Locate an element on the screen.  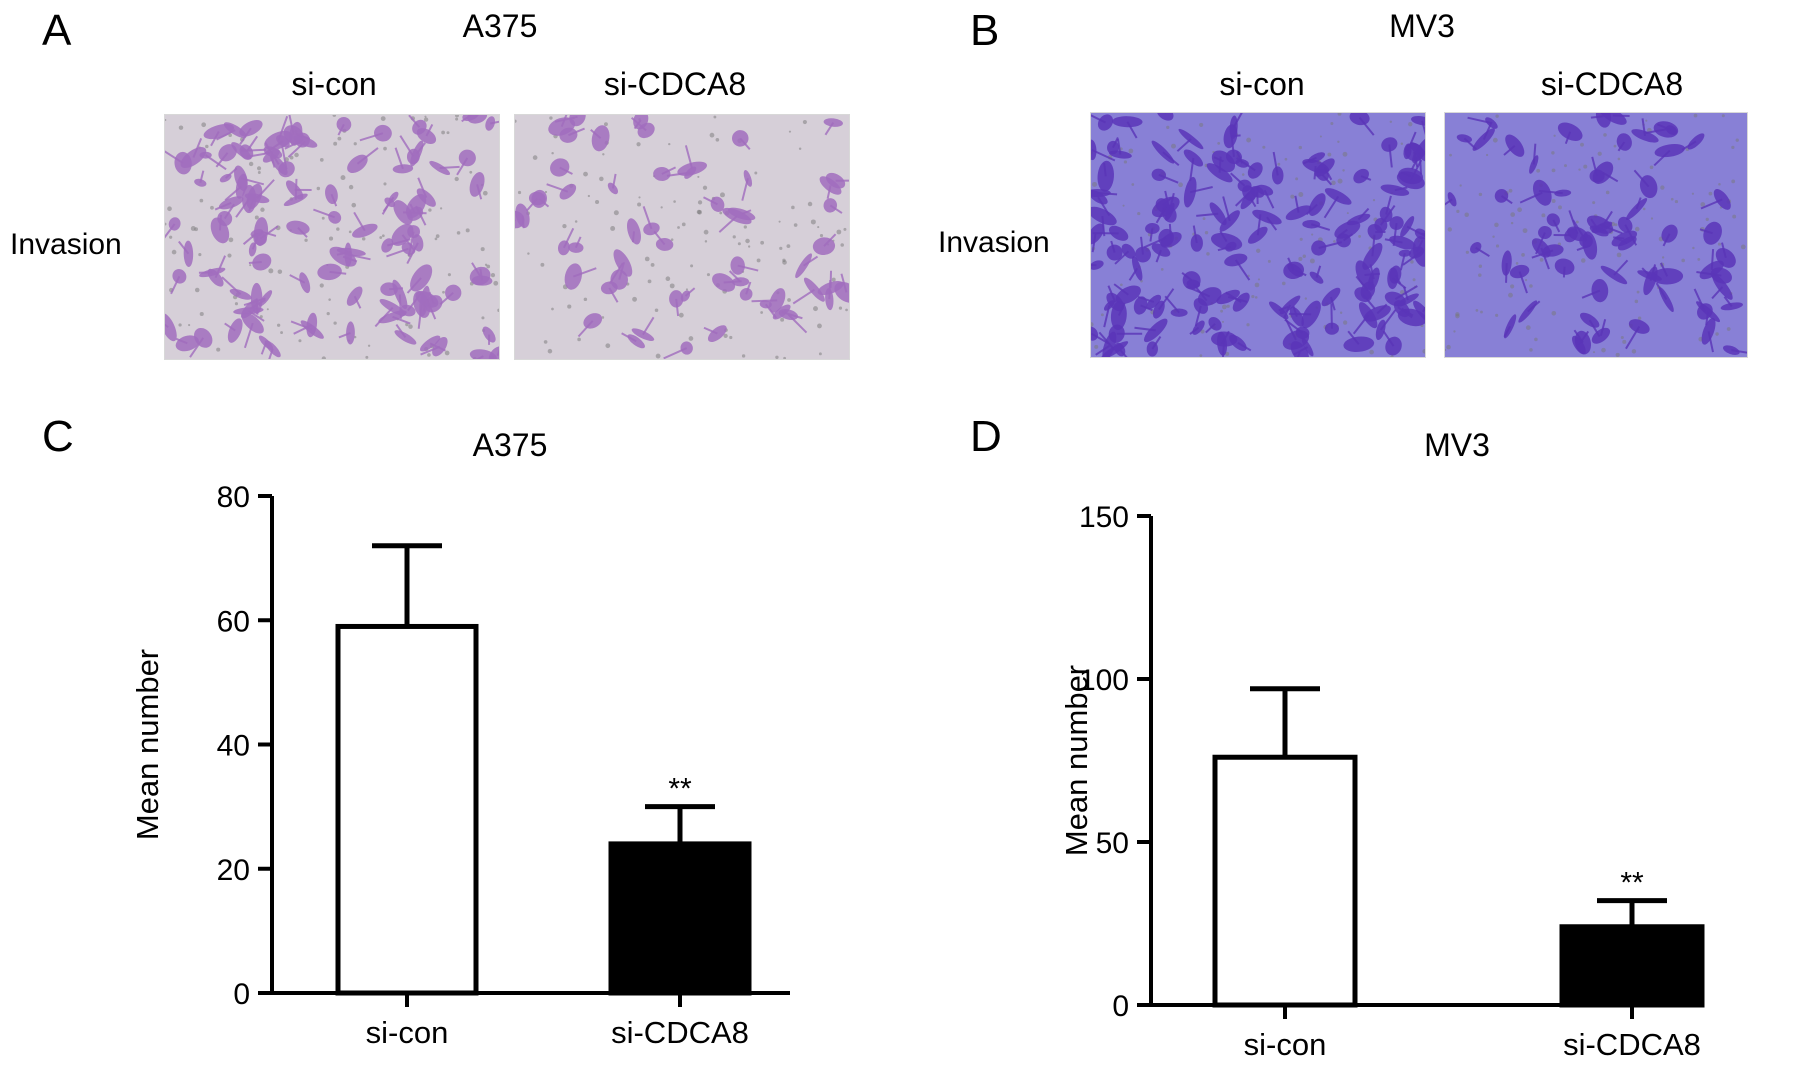
bar is located at coordinates (407, 809).